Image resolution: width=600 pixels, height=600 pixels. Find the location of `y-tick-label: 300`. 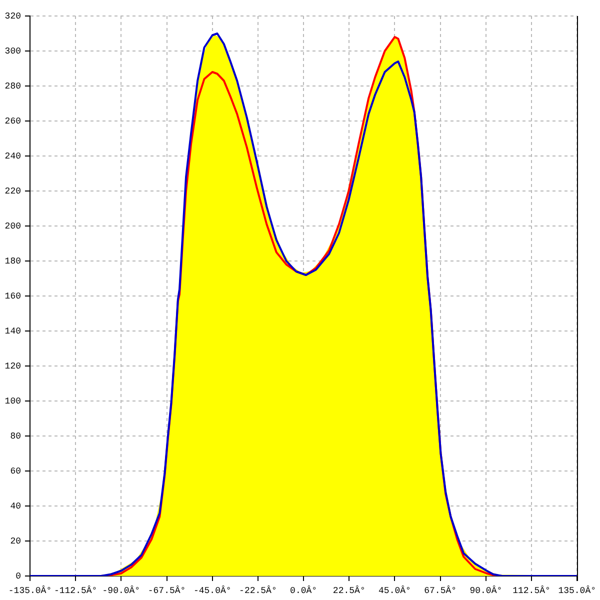

y-tick-label: 300 is located at coordinates (12, 51).